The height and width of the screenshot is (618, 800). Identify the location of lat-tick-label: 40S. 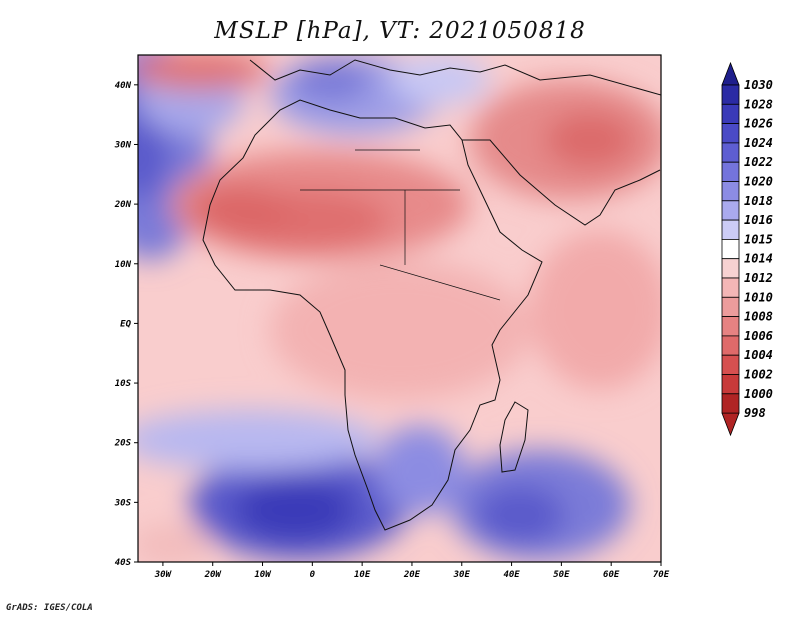
(123, 563).